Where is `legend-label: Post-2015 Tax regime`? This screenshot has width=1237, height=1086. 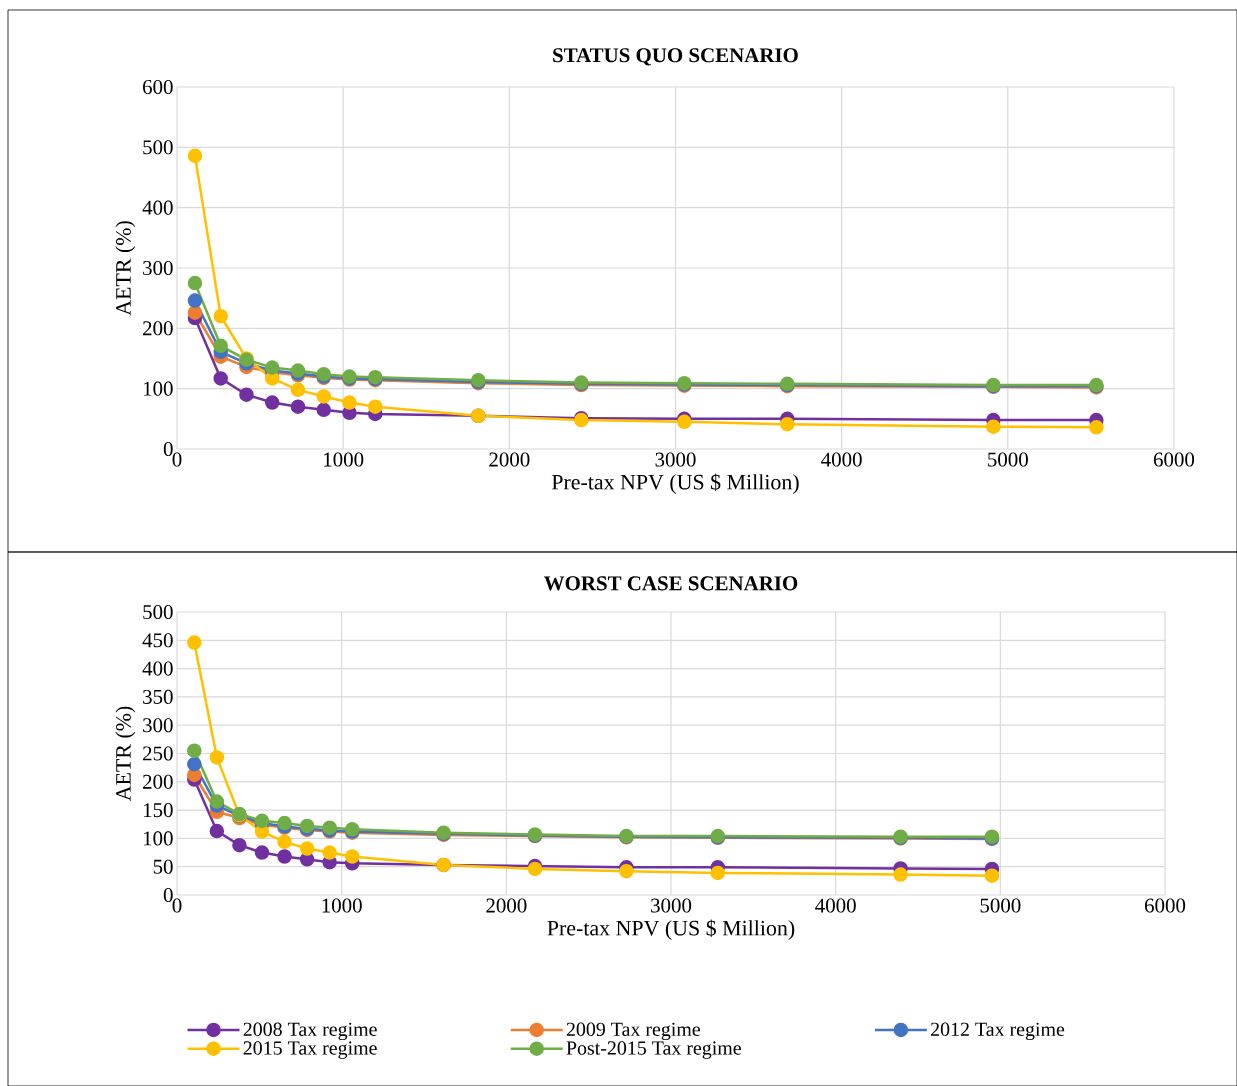
legend-label: Post-2015 Tax regime is located at coordinates (653, 1050).